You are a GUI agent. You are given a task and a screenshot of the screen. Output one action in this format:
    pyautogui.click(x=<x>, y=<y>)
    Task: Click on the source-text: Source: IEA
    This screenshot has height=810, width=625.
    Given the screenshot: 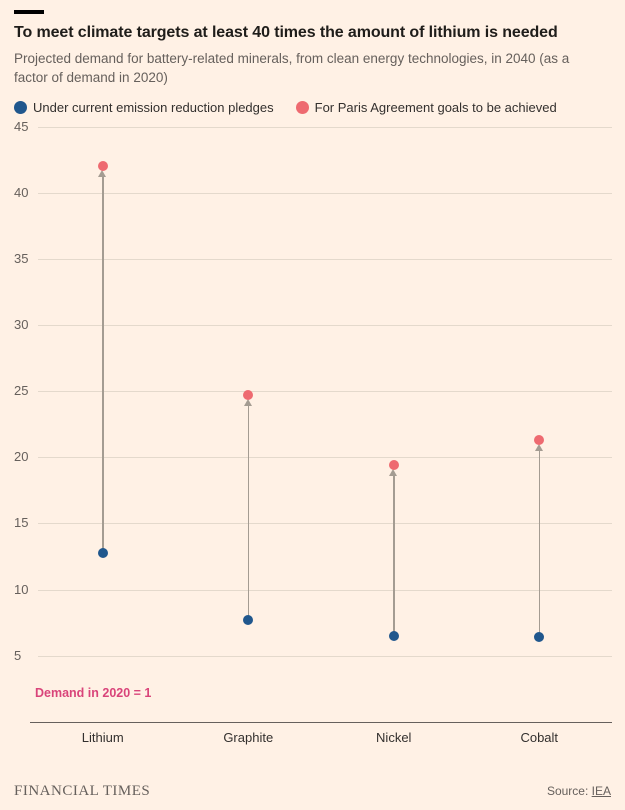 What is the action you would take?
    pyautogui.click(x=579, y=791)
    